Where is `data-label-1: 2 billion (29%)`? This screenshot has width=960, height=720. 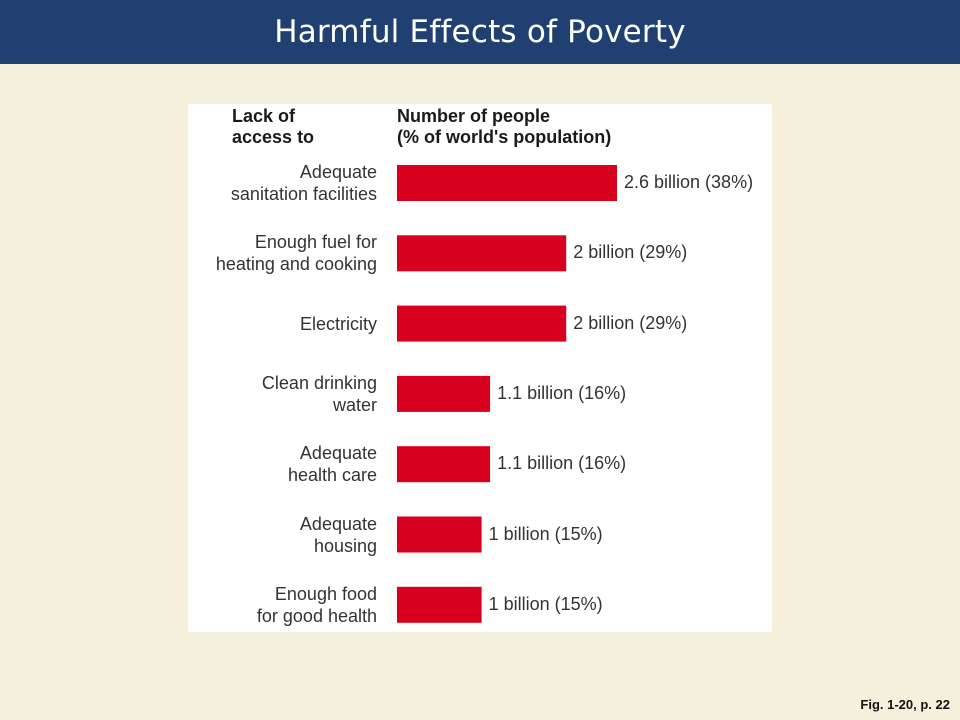 data-label-1: 2 billion (29%) is located at coordinates (630, 252).